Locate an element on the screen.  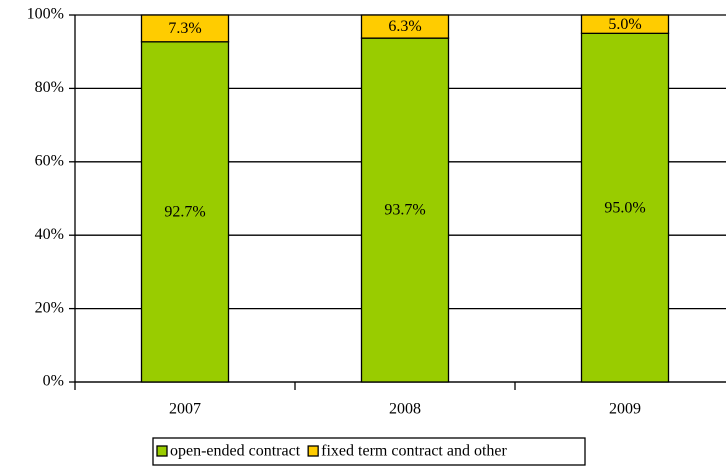
data-label: 6.3% is located at coordinates (404, 26).